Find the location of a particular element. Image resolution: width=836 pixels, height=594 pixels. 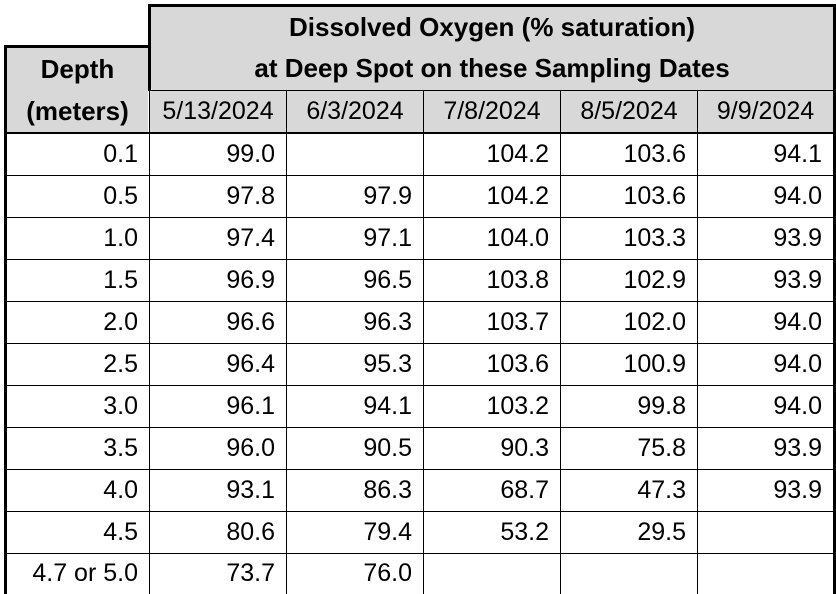

table-row: 3.0 96.1 94.1 103.2 99.8 94.0 is located at coordinates (420, 406).